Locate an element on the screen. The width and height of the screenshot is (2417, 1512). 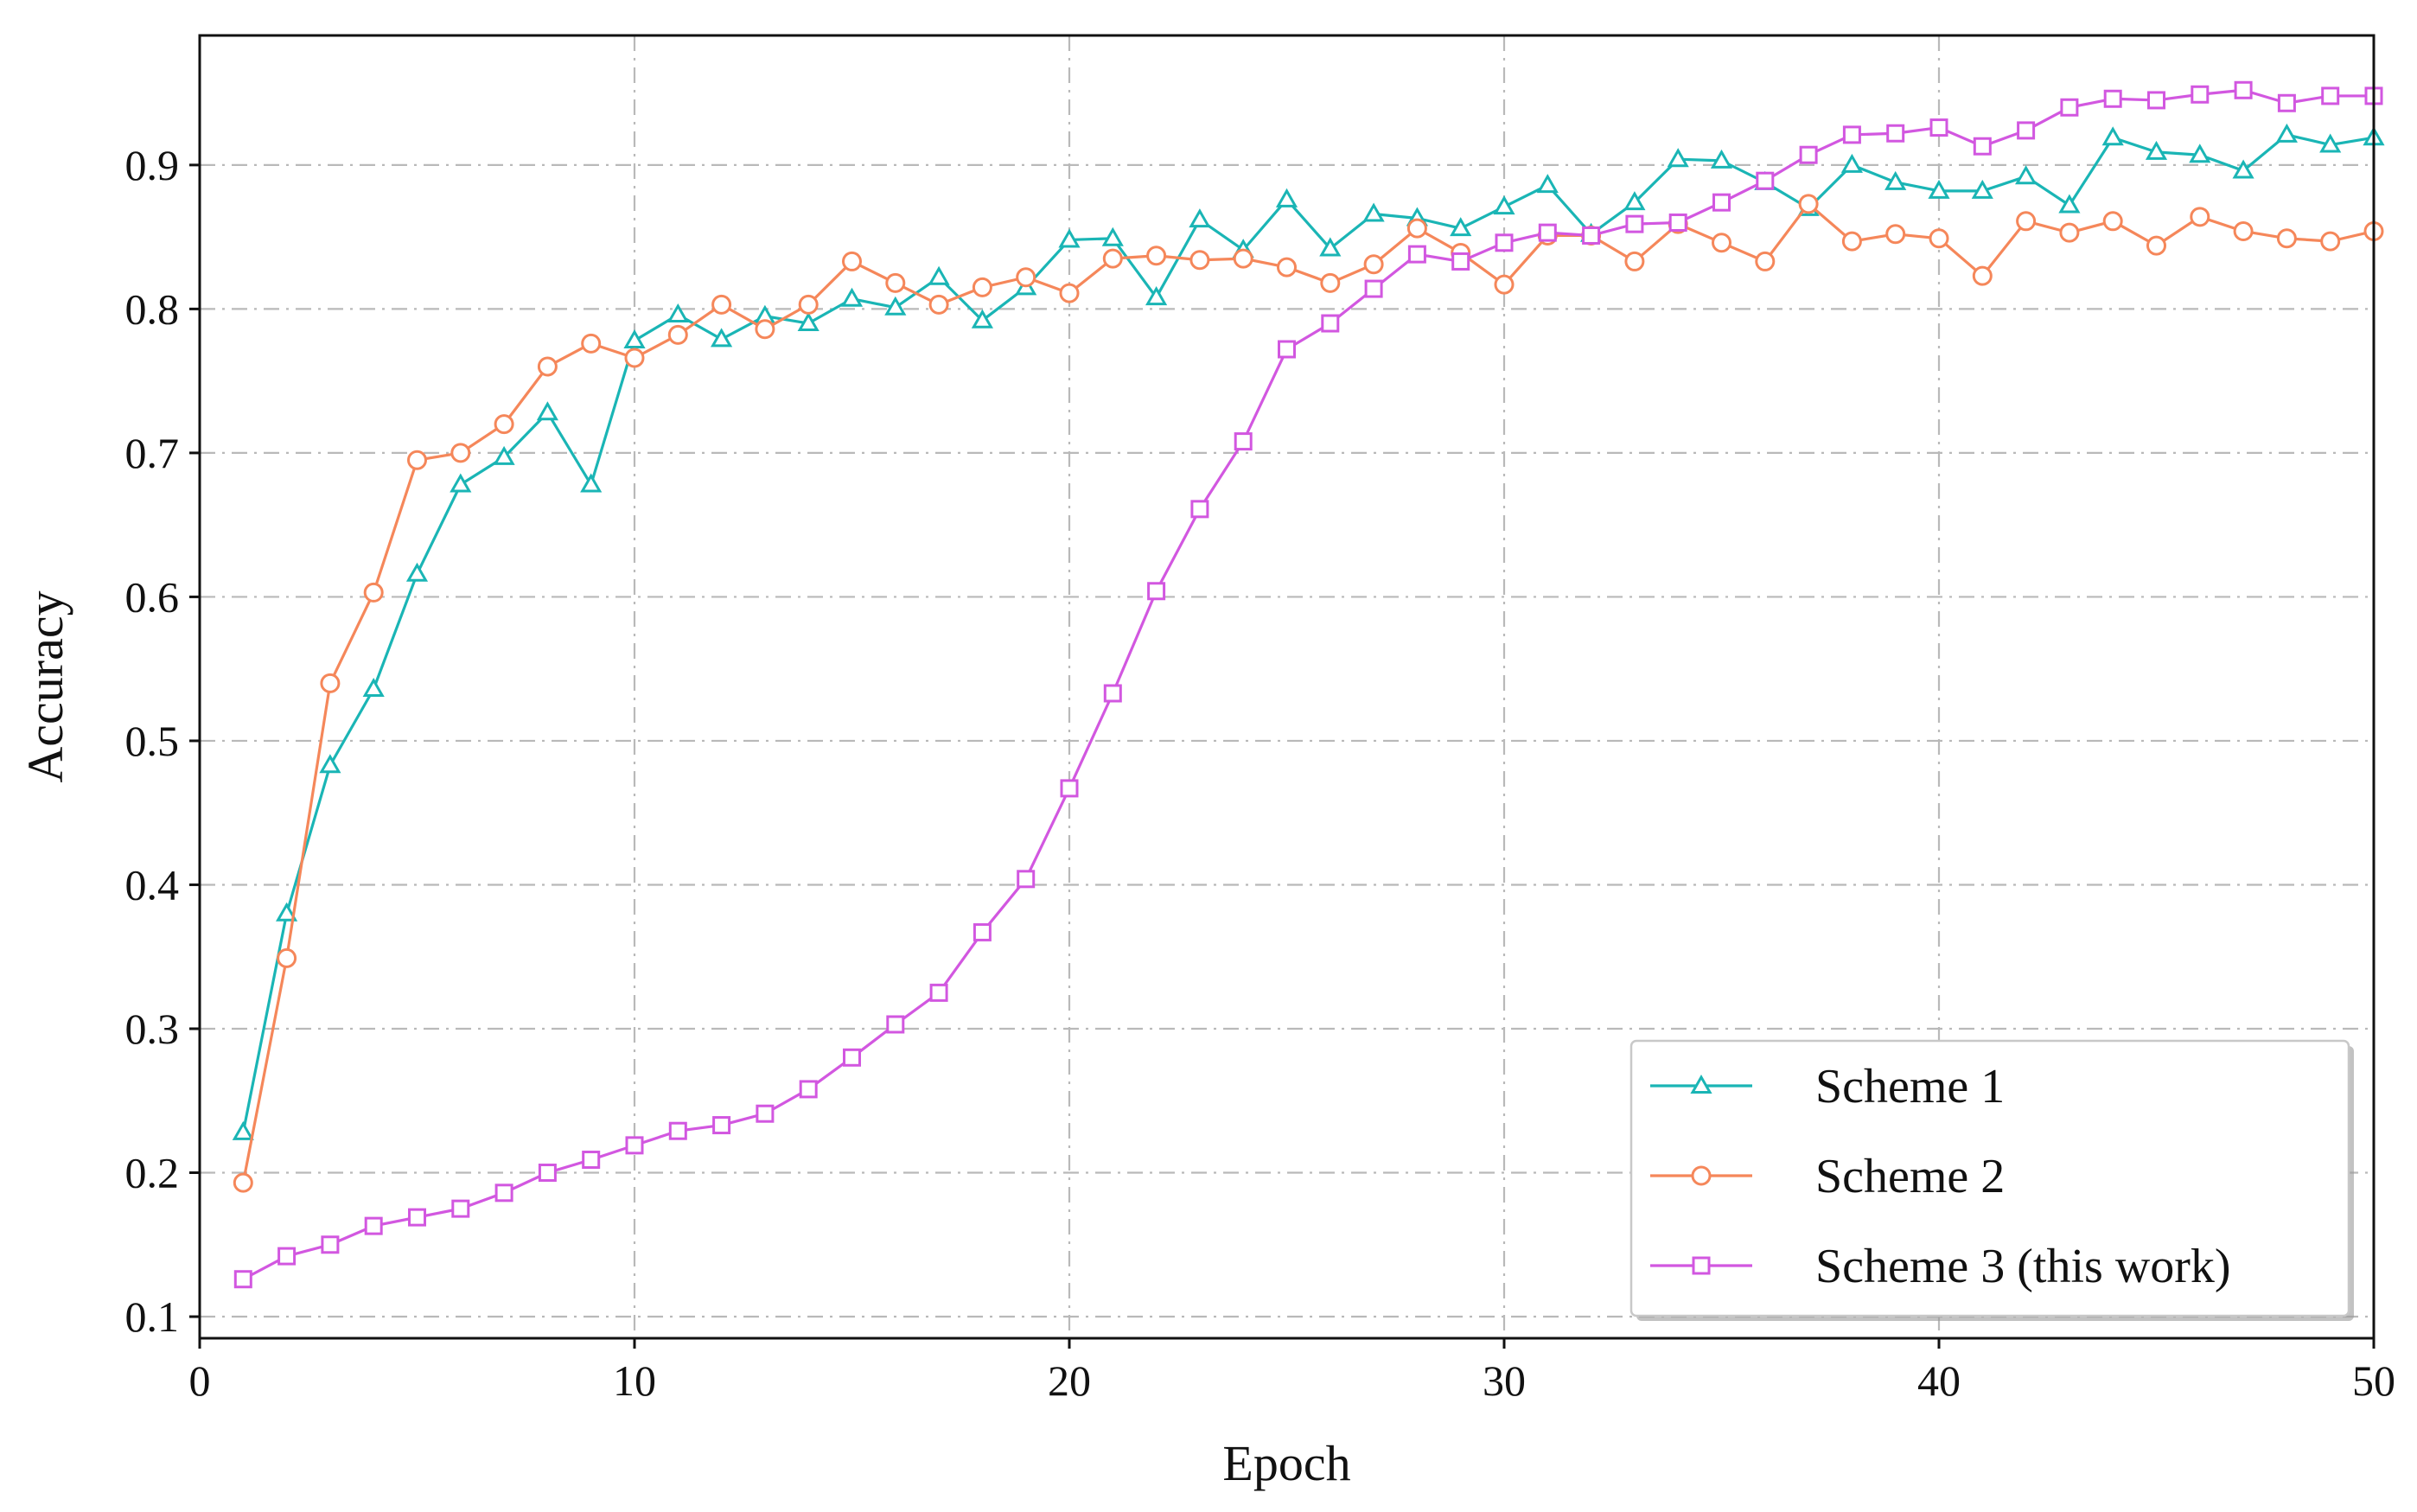
legend-item: Scheme 2 is located at coordinates (1828, 1176).